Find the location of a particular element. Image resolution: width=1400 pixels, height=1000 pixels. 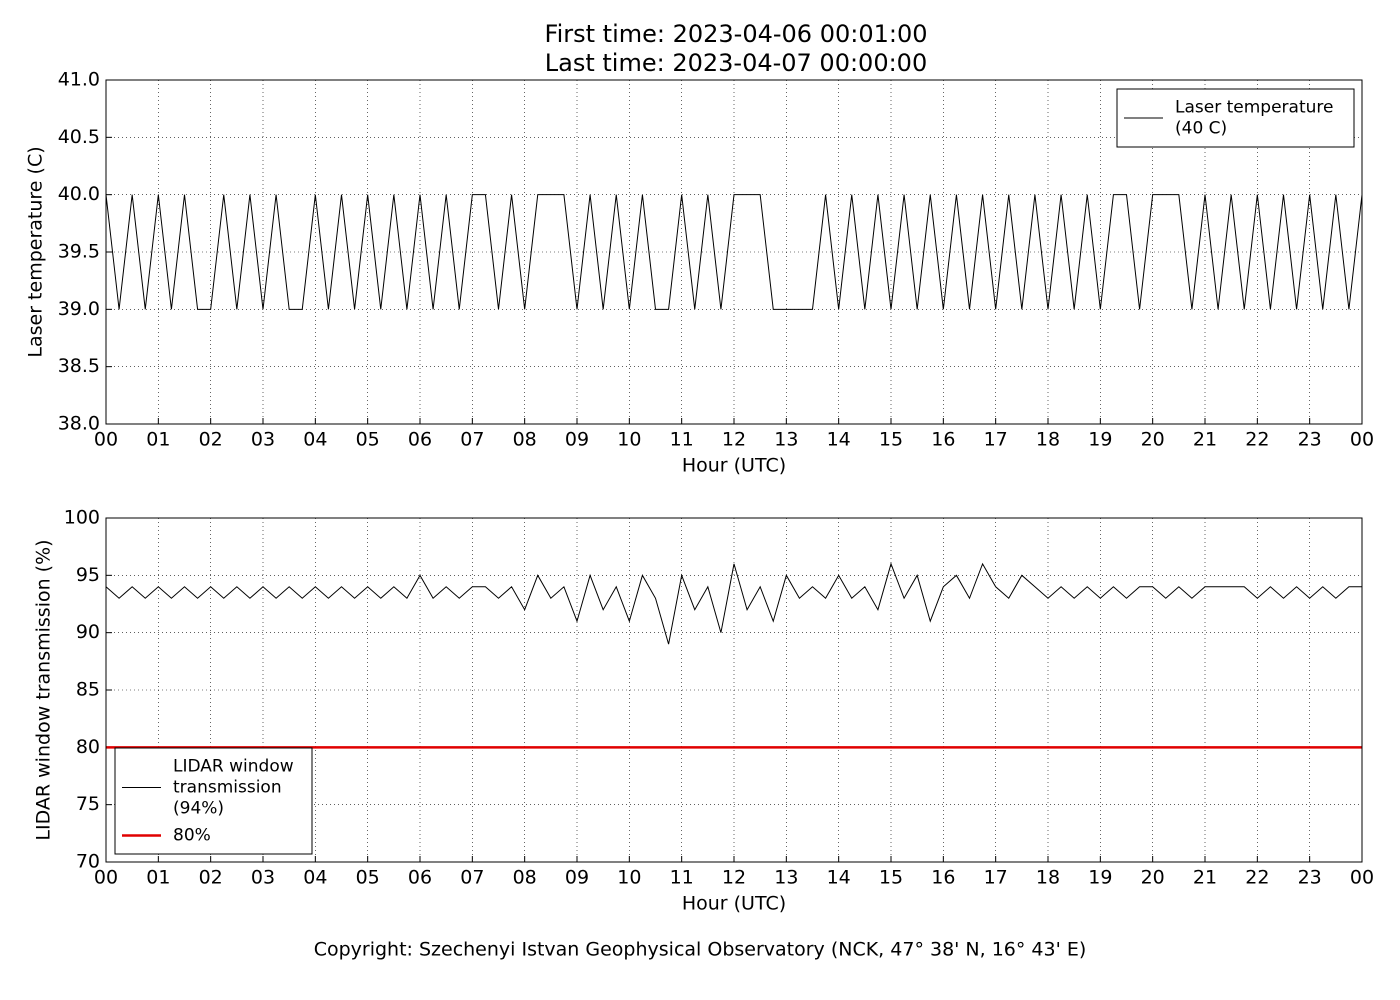

y-tick-label: 39.5 is located at coordinates (79, 252).